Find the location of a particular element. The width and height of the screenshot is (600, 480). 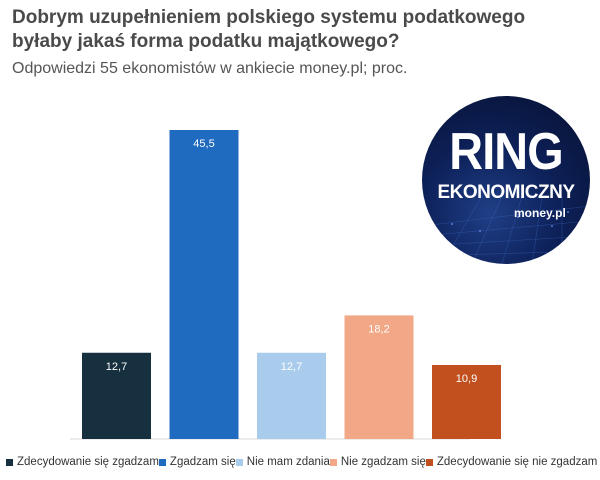

legend-item-2: Zgadzam się is located at coordinates (197, 462).